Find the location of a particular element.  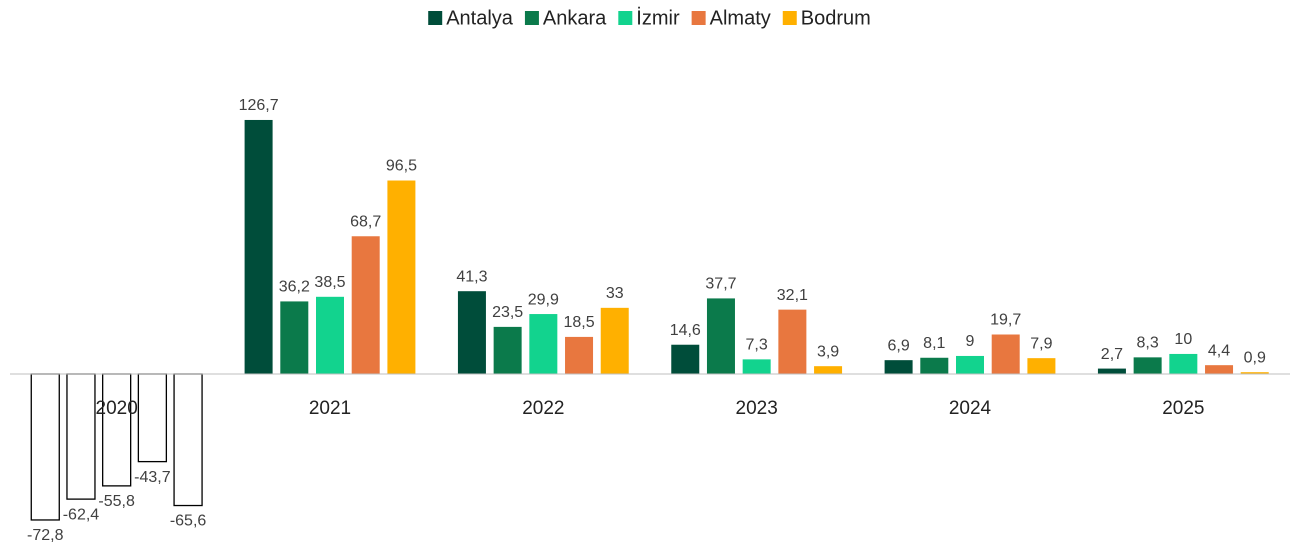

legend-label: Bodrum is located at coordinates (836, 18).